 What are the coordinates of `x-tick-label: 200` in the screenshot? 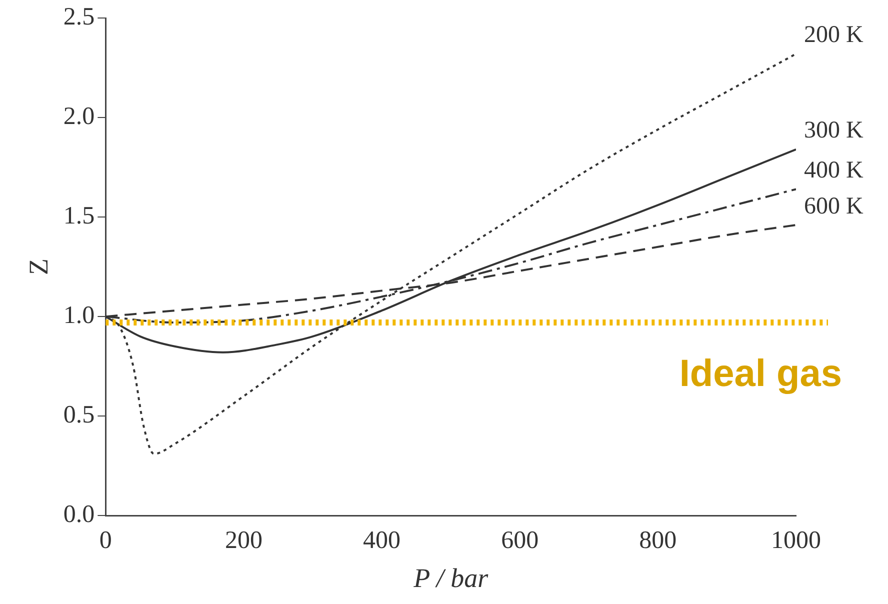 It's located at (243, 540).